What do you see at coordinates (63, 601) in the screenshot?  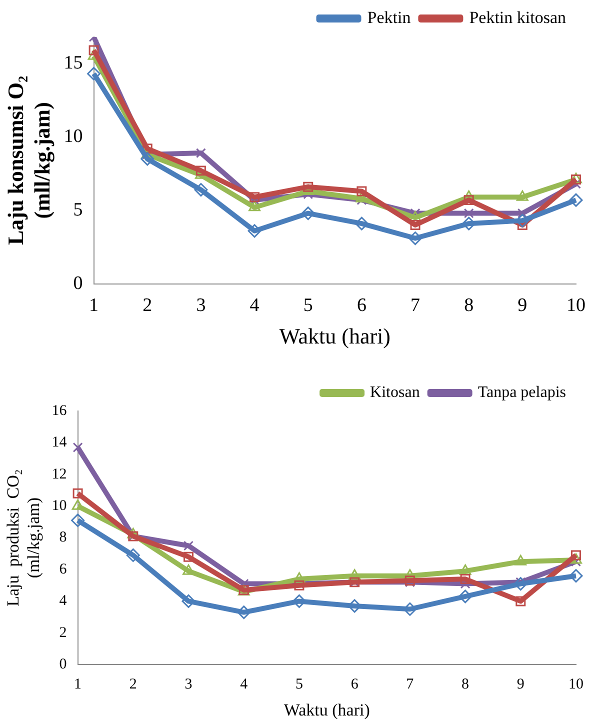 I see `y-tick-label: 4` at bounding box center [63, 601].